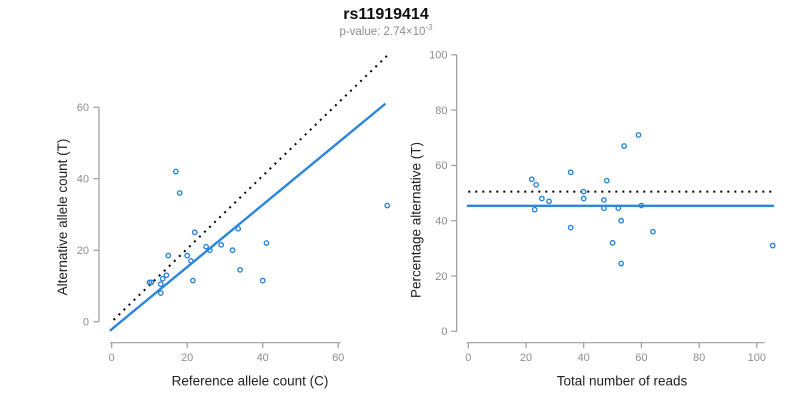  What do you see at coordinates (622, 381) in the screenshot?
I see `x-axis-label: Total number of reads` at bounding box center [622, 381].